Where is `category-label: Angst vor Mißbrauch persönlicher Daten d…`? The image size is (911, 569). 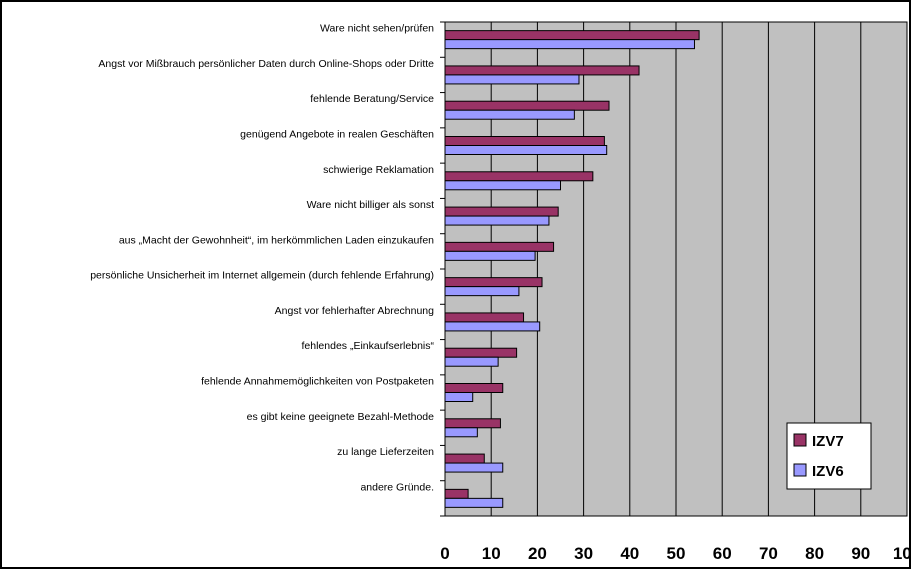 category-label: Angst vor Mißbrauch persönlicher Daten d… is located at coordinates (266, 64).